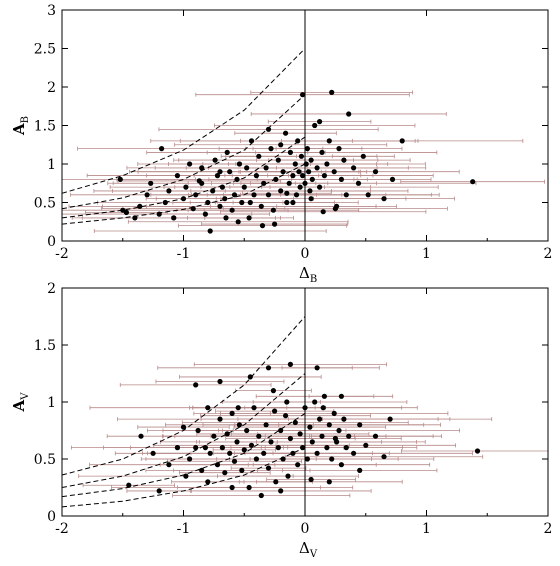 Image resolution: width=560 pixels, height=566 pixels. What do you see at coordinates (20, 126) in the screenshot?
I see `y-axis-label: AB` at bounding box center [20, 126].